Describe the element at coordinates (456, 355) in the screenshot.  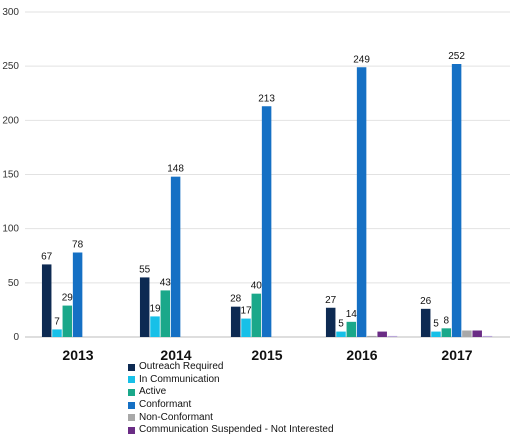
I see `x-category-label: 2017` at that location.